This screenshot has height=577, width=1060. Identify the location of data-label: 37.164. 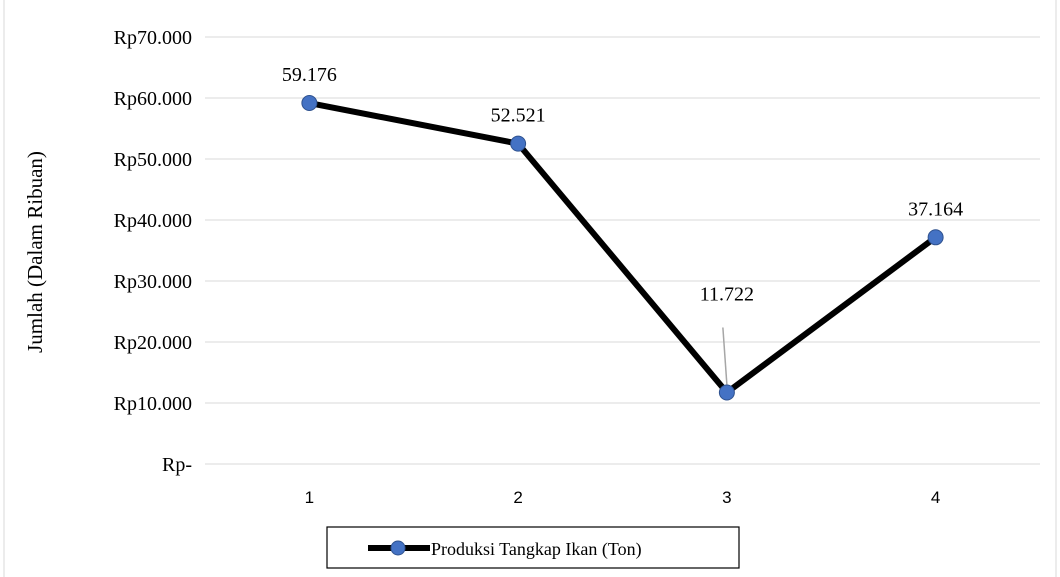
(935, 209).